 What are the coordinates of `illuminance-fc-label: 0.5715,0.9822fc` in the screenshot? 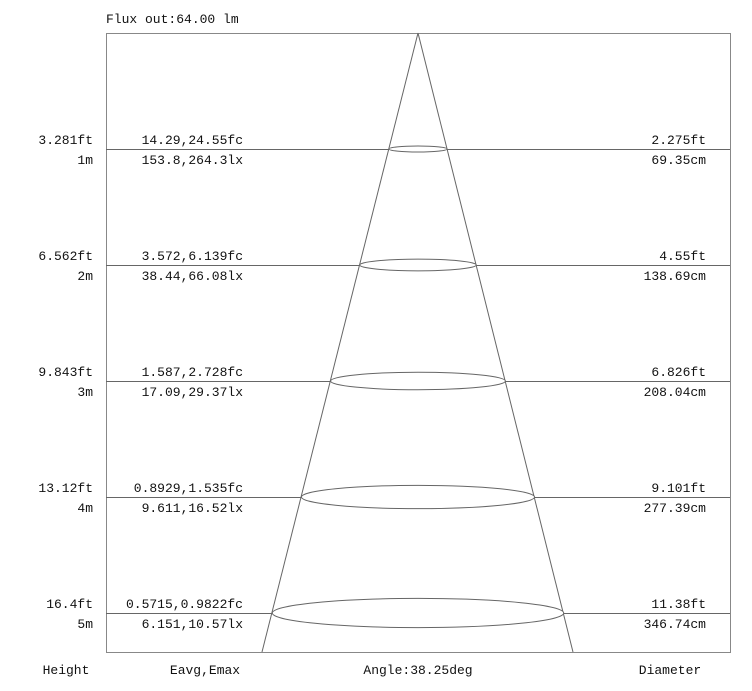 It's located at (184, 604).